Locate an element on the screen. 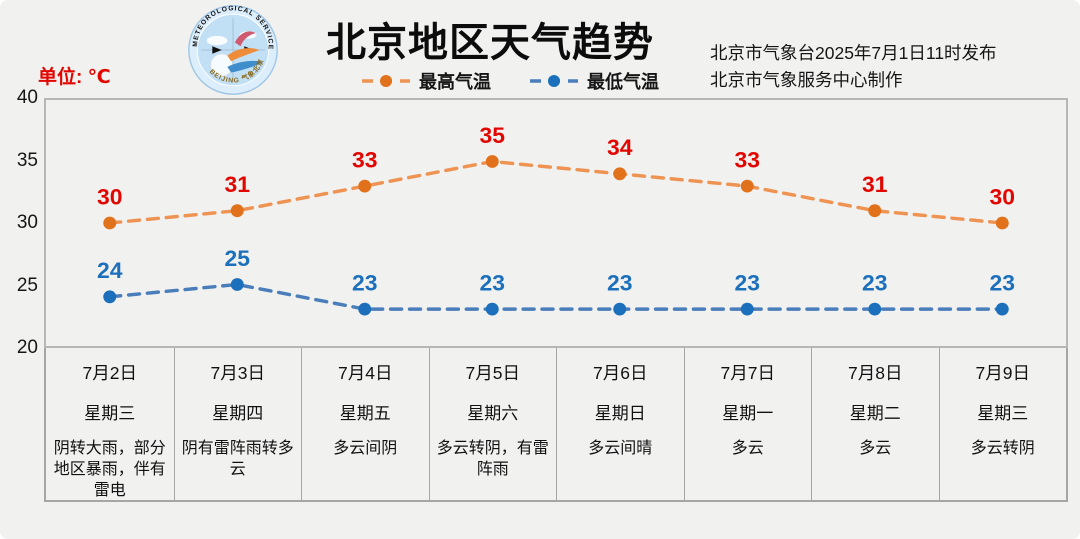  max-temp-value-label: 35 is located at coordinates (493, 135).